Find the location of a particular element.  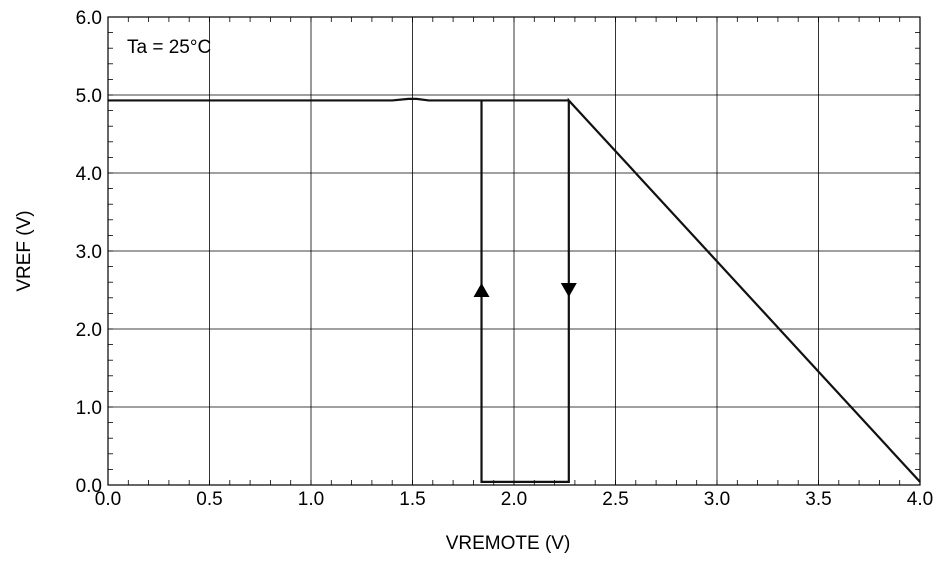

x-tick-label: 0.0 is located at coordinates (108, 499).